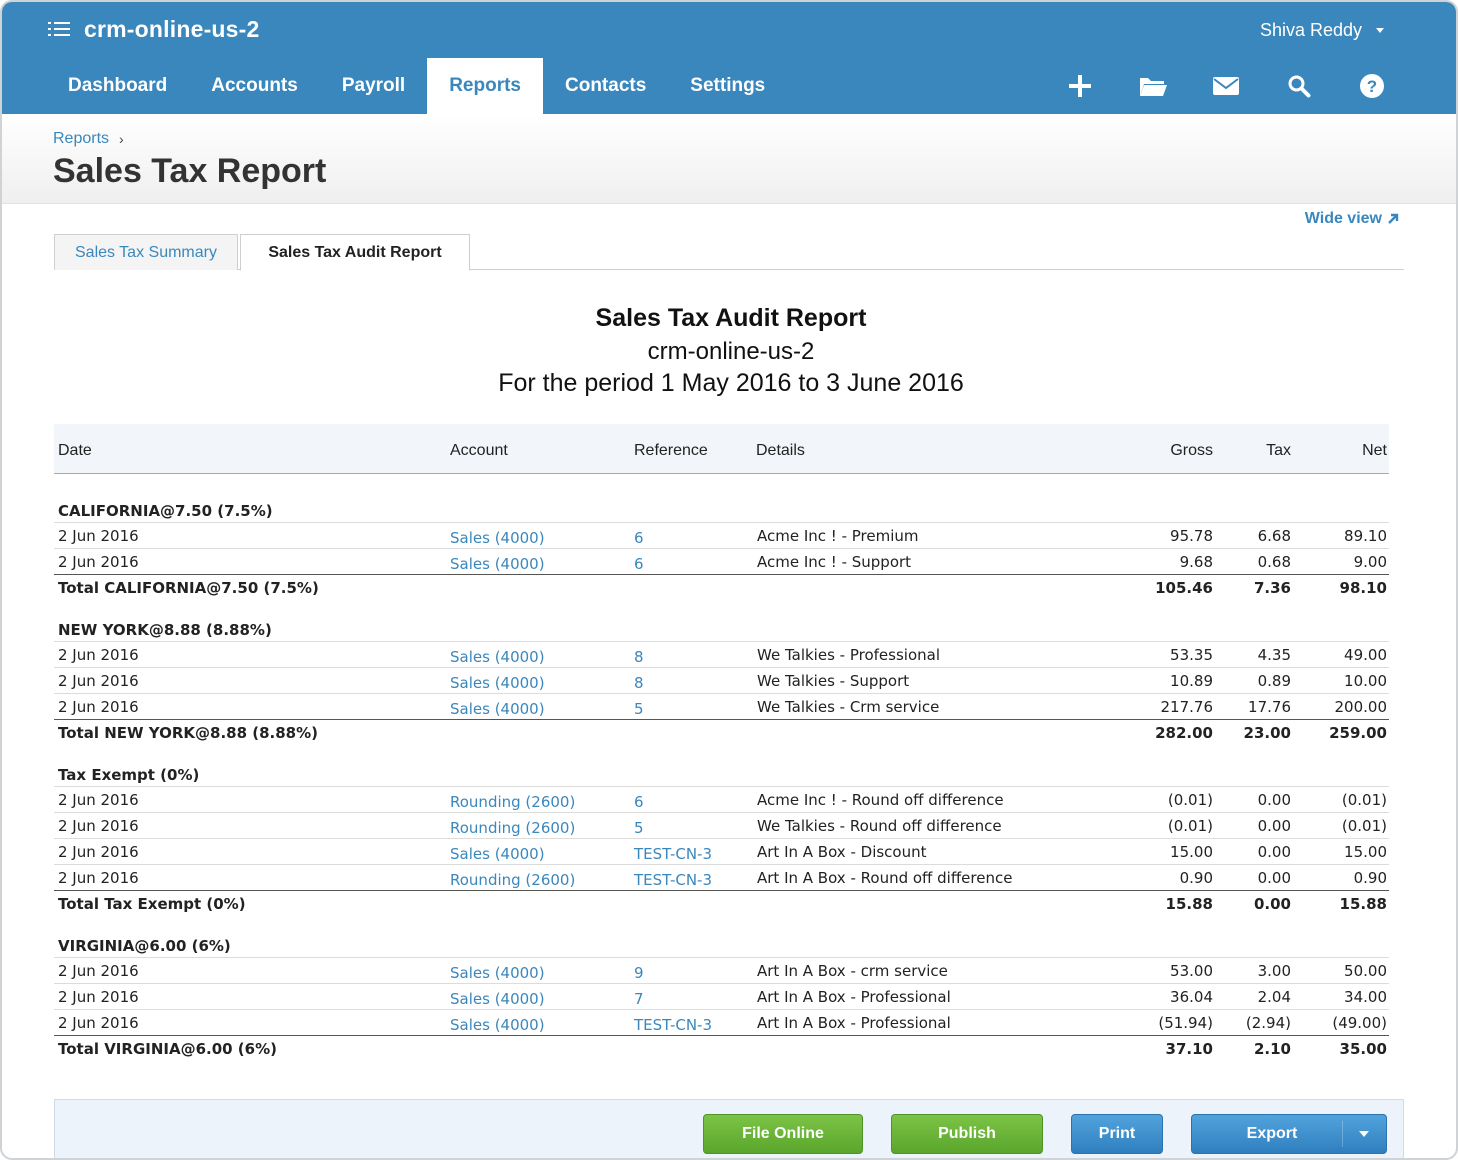  I want to click on tax-group-header: Tax Exempt (0%), so click(721, 774).